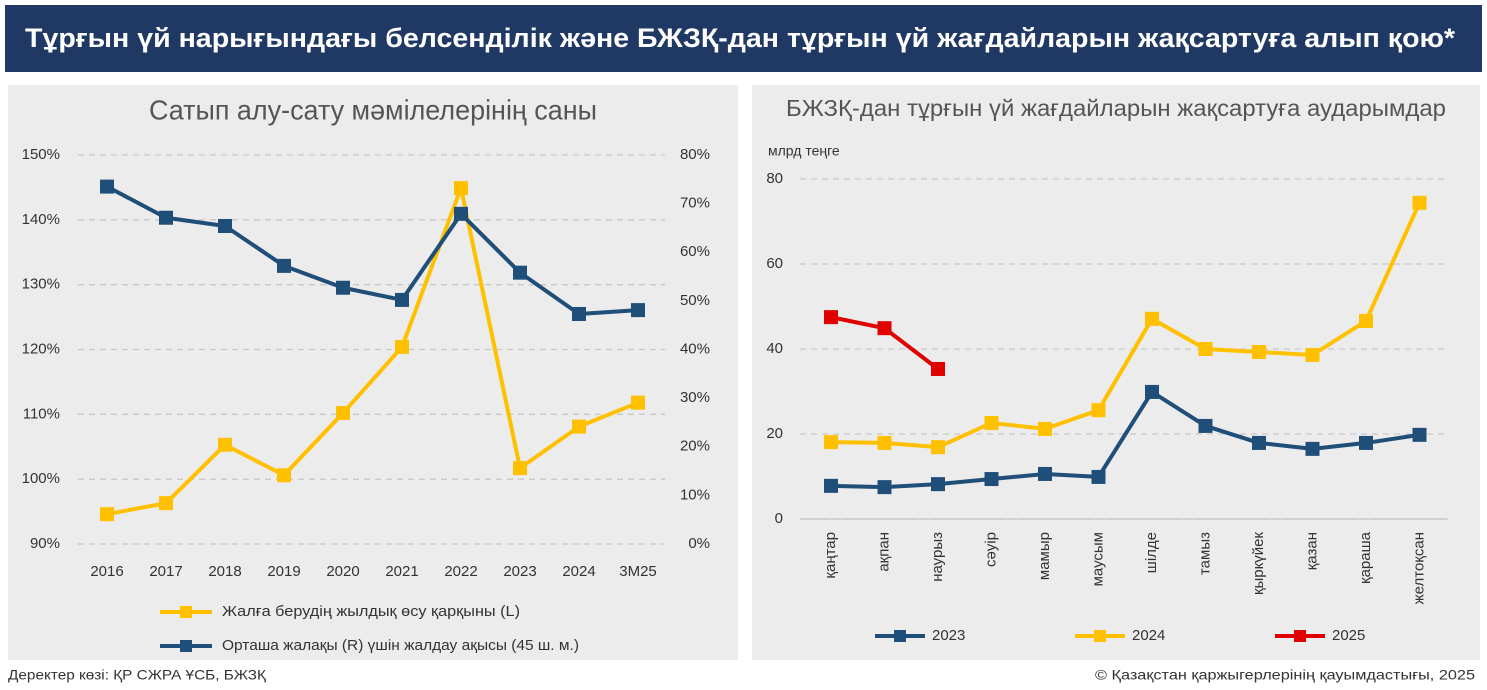 The image size is (1487, 690). Describe the element at coordinates (1418, 568) in the screenshot. I see `x-tick-label: желтоқсан` at that location.